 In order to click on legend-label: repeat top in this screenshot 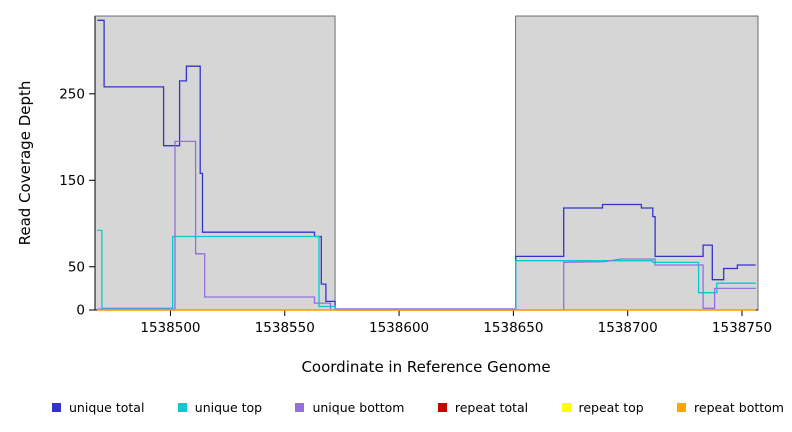, I will do `click(611, 407)`.